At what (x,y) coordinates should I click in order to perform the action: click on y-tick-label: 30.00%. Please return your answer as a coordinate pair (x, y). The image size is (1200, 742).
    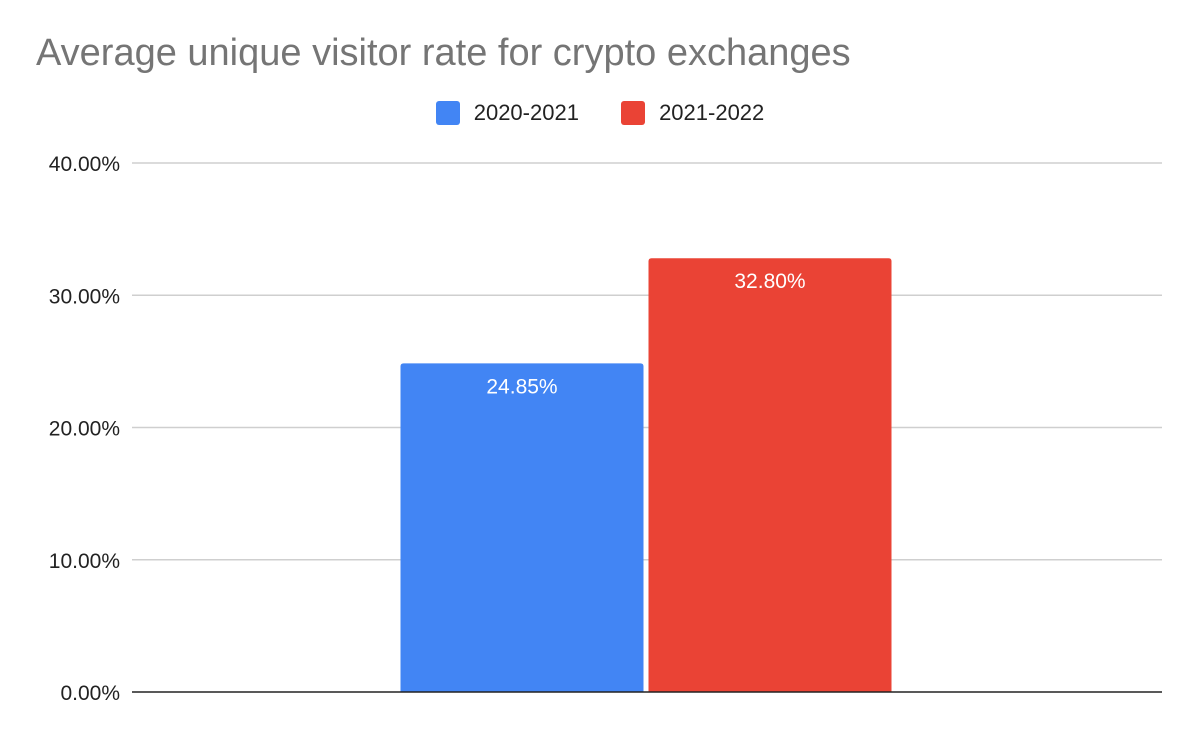
    Looking at the image, I should click on (84, 296).